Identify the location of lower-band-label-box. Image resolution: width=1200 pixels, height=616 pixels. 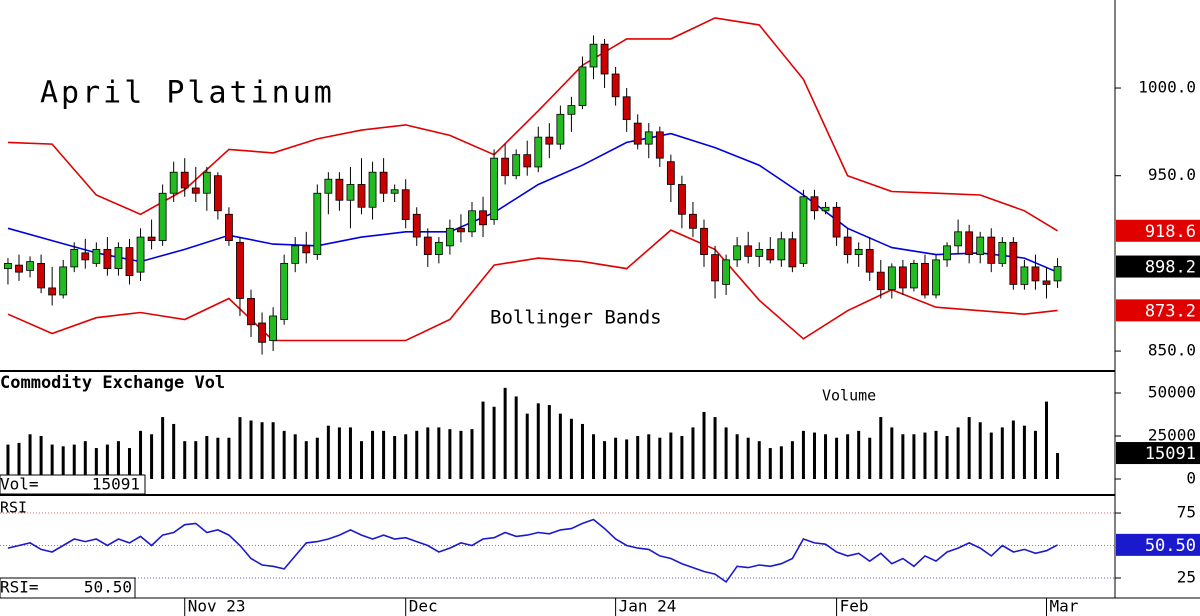
(1158, 310).